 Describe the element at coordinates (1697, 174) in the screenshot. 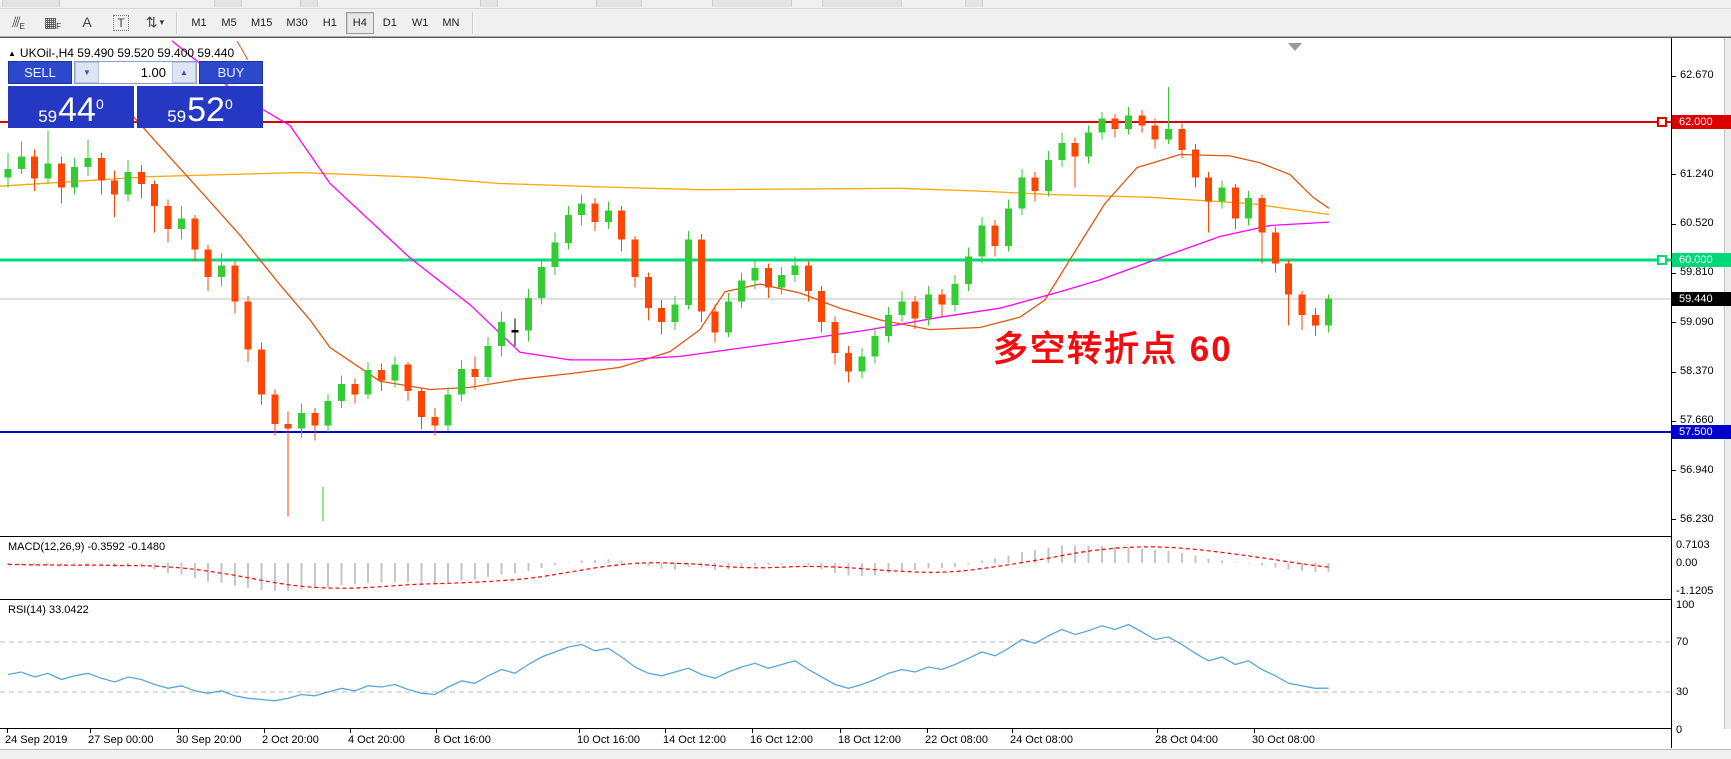

I see `price-axis-label: 61.240` at that location.